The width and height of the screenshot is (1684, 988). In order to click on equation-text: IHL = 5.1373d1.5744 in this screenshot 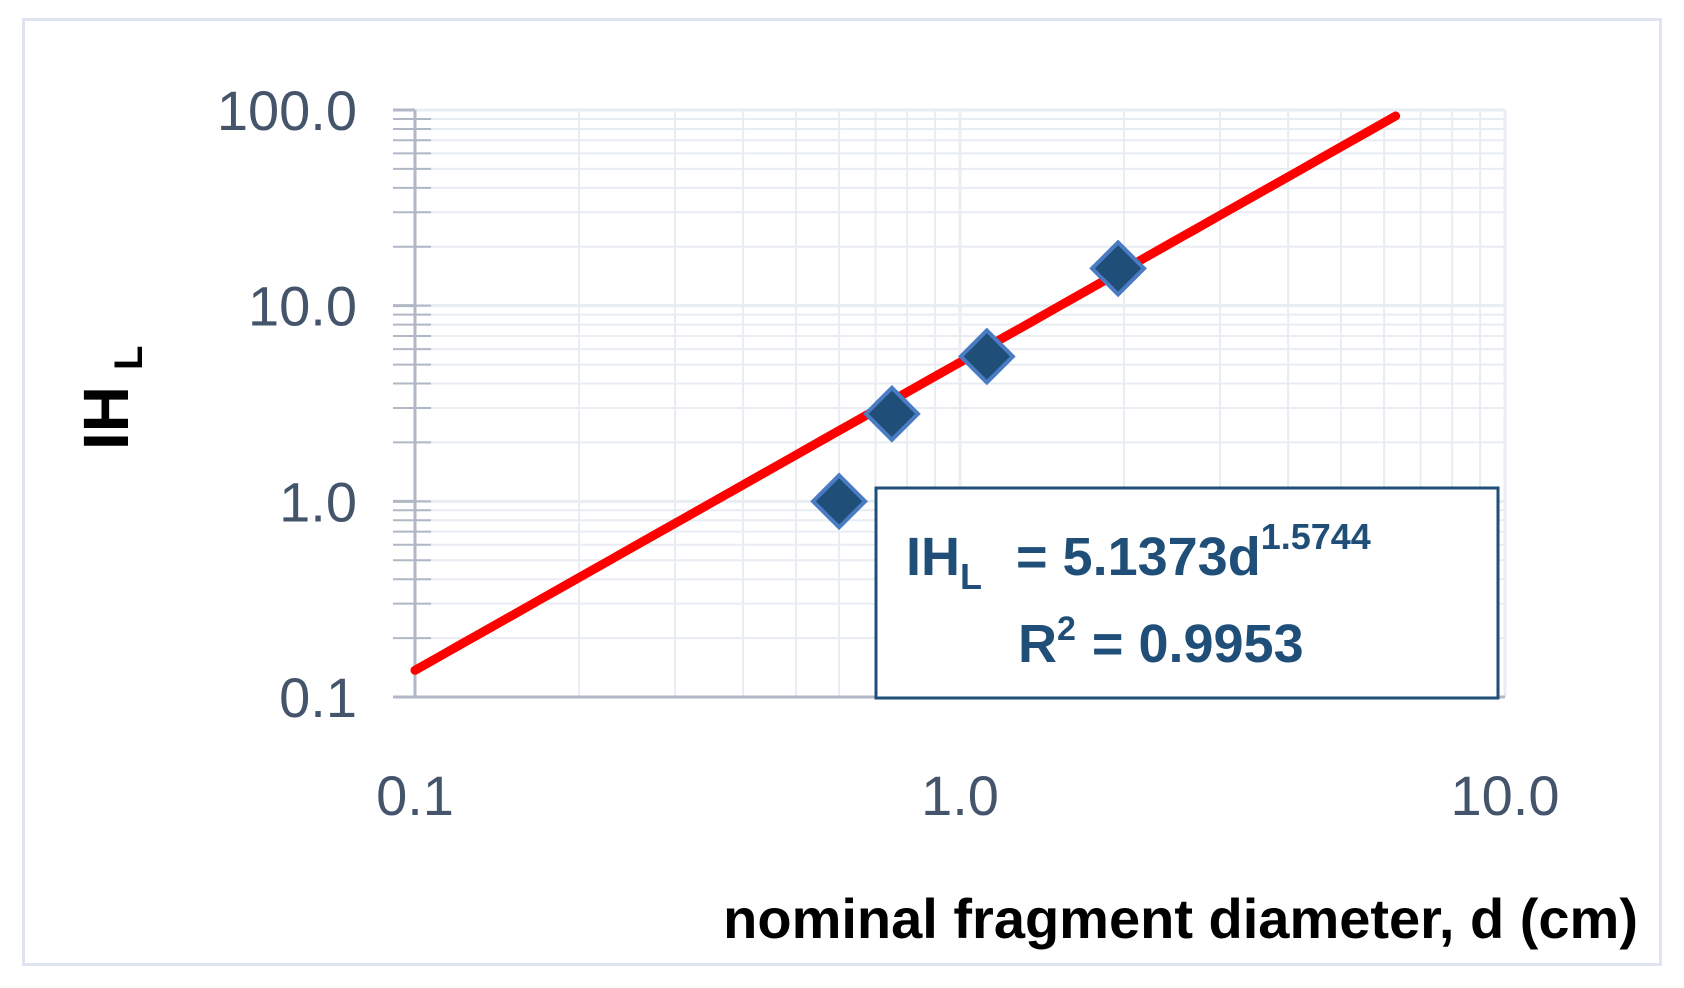, I will do `click(1138, 556)`.